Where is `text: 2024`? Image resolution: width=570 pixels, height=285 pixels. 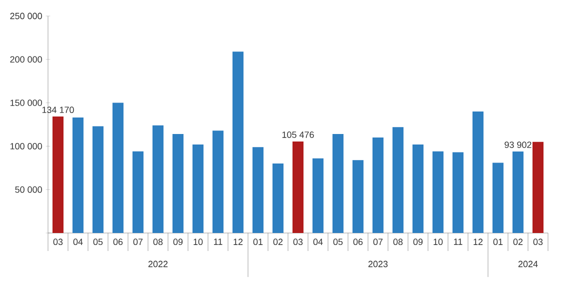
text: 2024 is located at coordinates (528, 264).